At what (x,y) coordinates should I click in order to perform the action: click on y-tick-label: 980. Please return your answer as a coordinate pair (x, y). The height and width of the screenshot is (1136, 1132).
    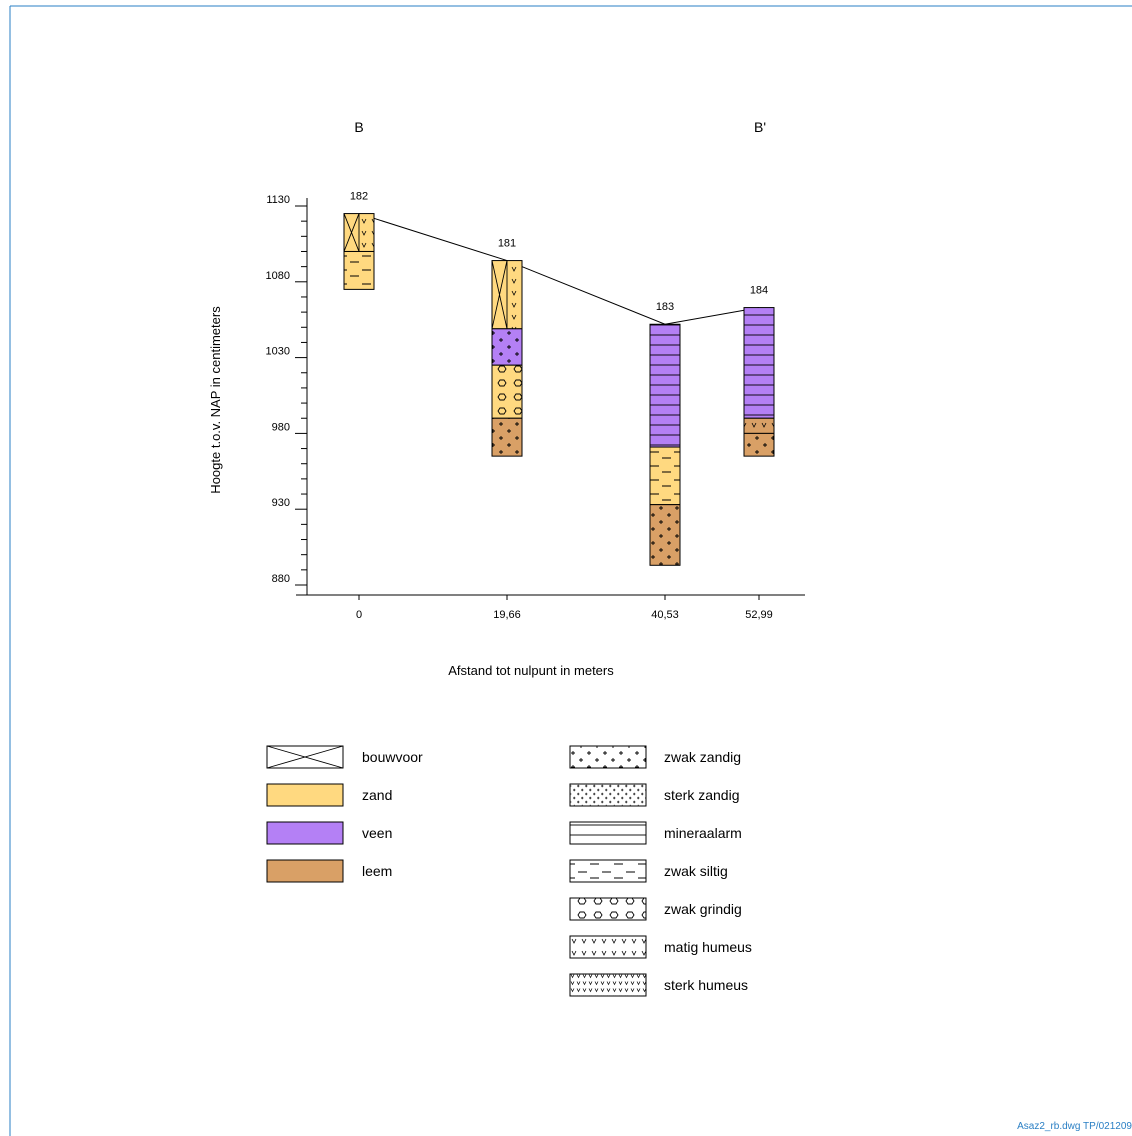
    Looking at the image, I should click on (281, 427).